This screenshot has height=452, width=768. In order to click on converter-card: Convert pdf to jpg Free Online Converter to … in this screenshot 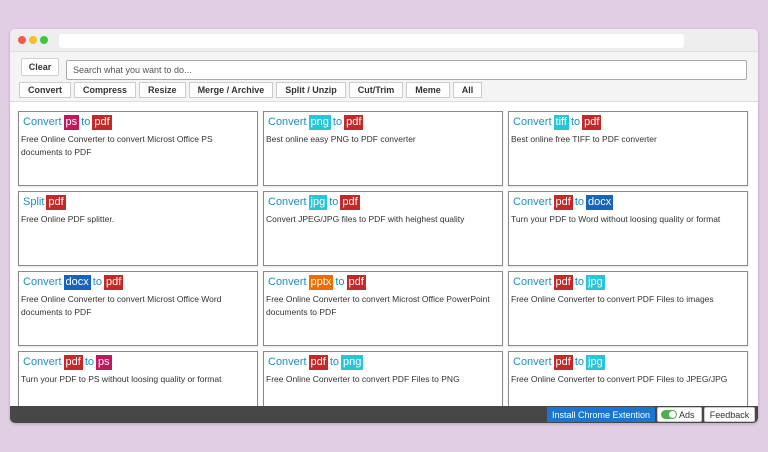, I will do `click(628, 308)`.